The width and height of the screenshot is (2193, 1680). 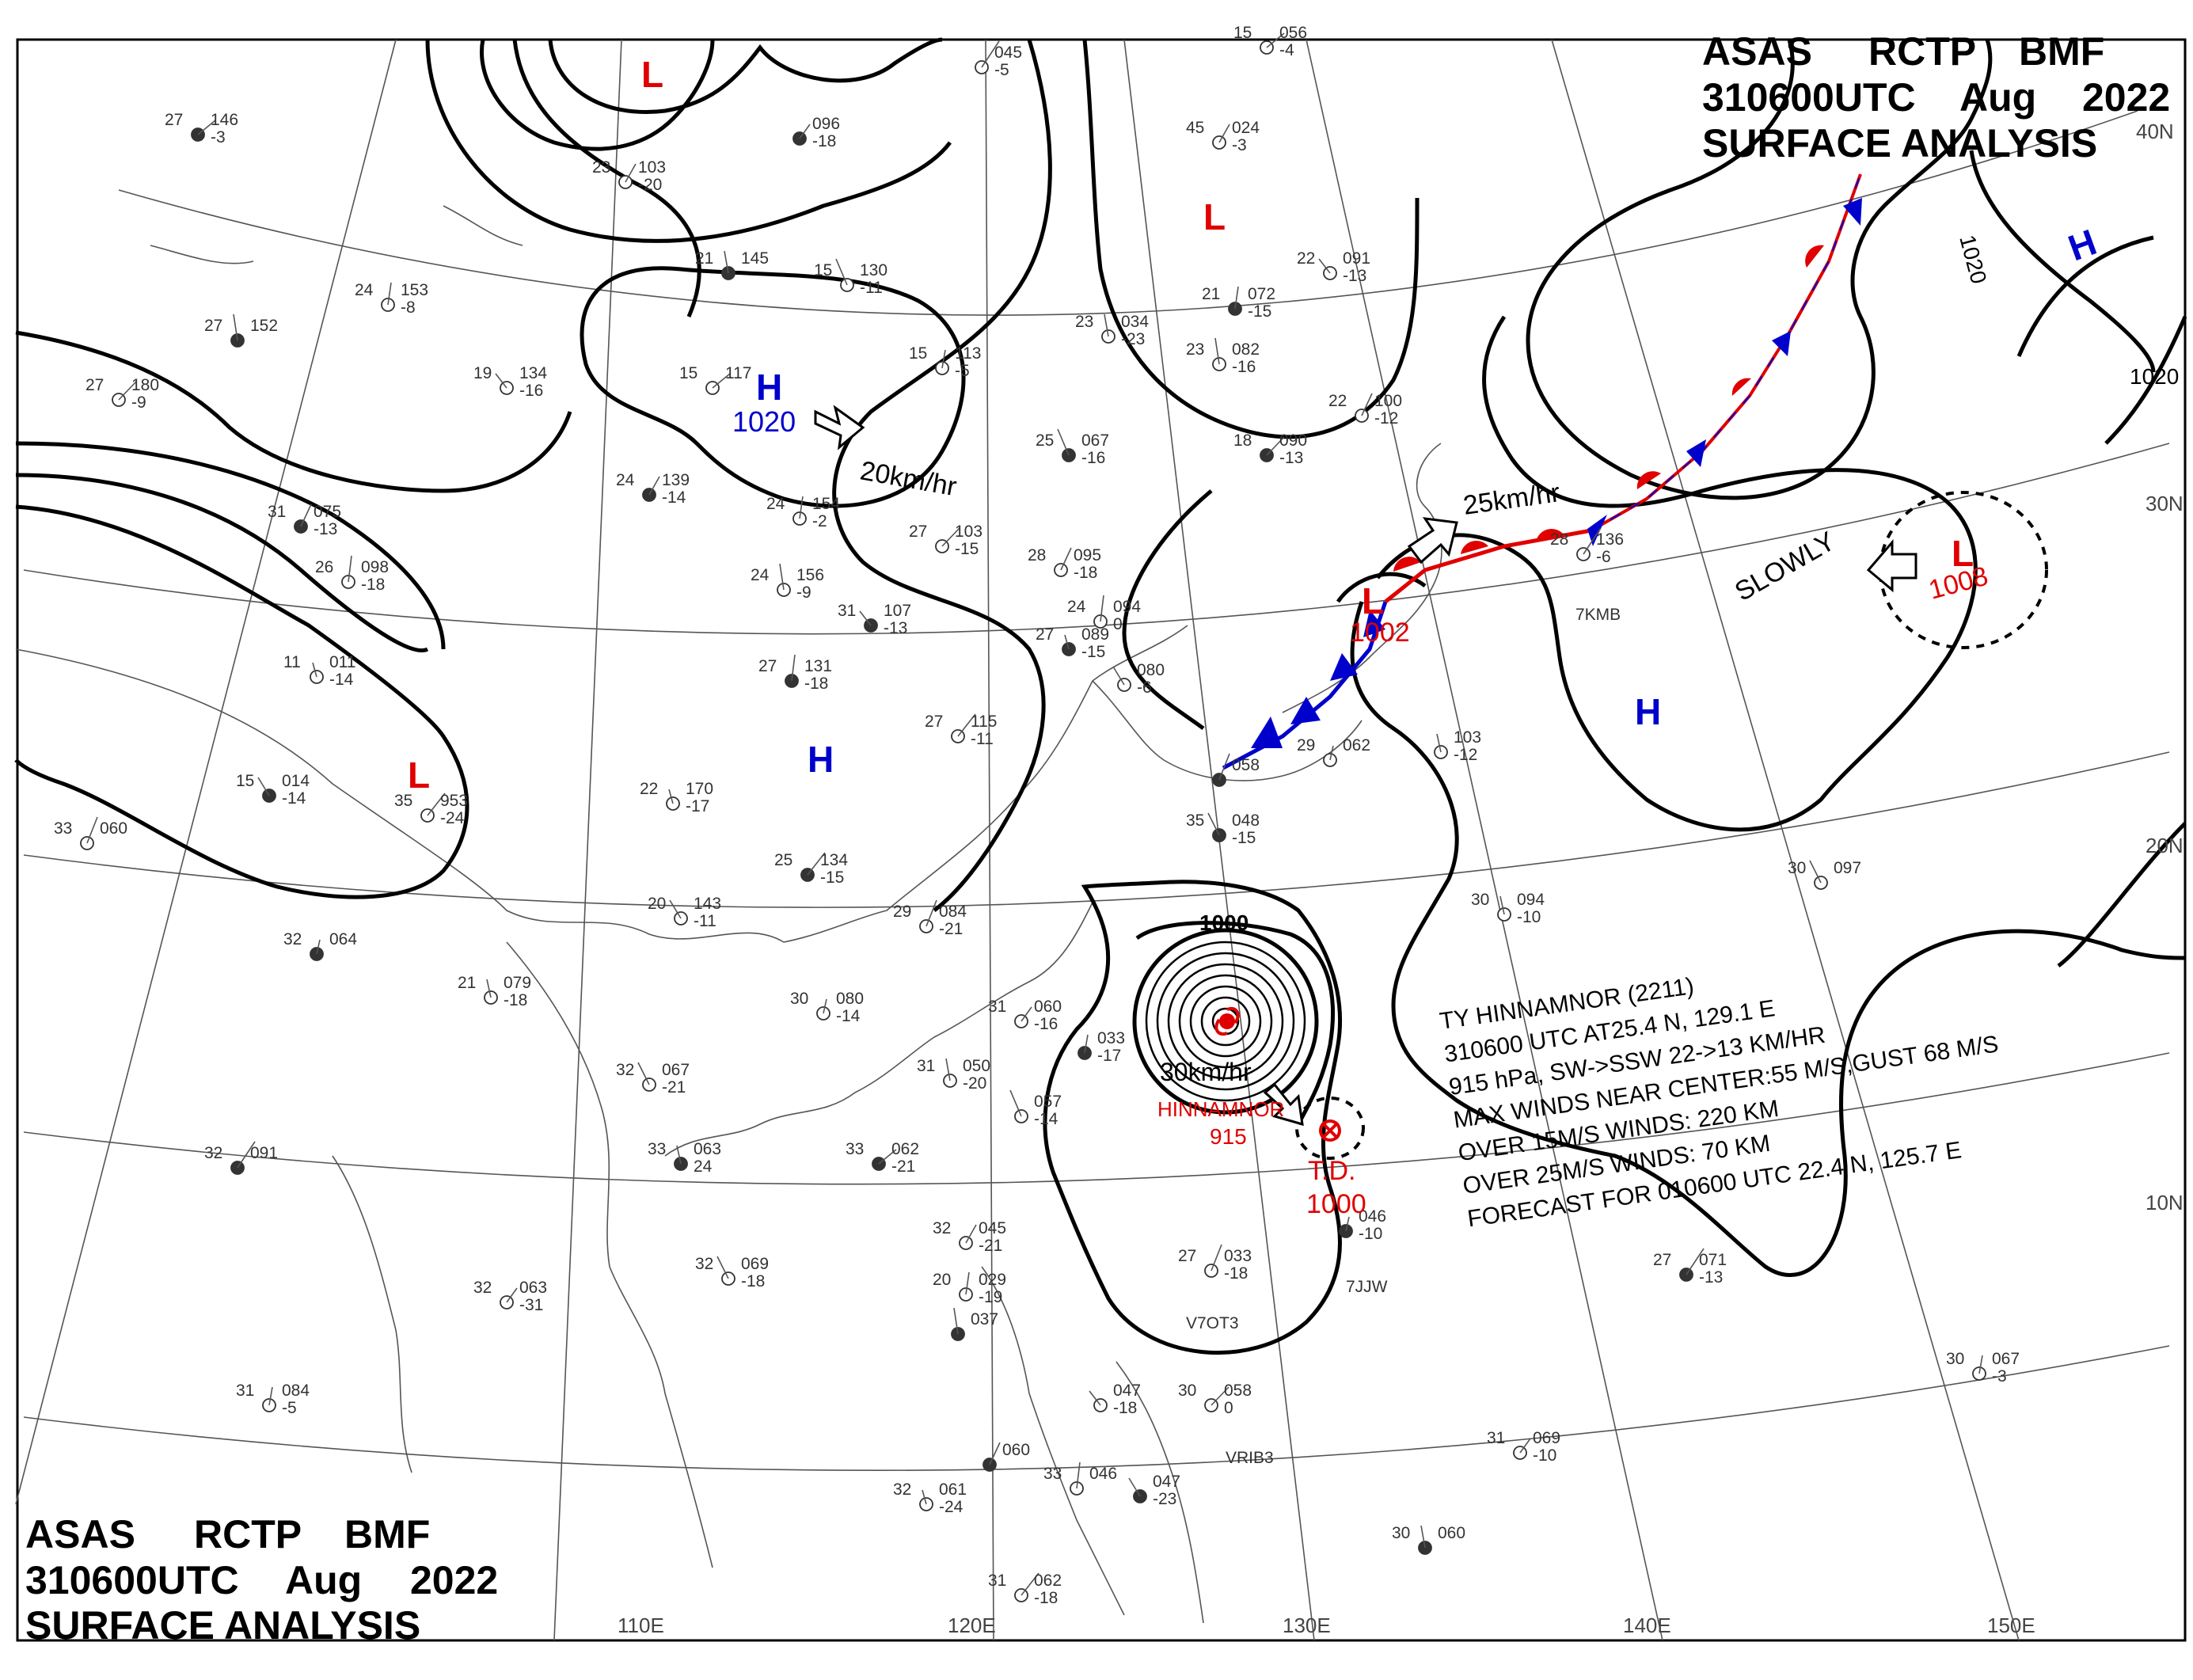 I want to click on header-year: 2022, so click(x=2126, y=97).